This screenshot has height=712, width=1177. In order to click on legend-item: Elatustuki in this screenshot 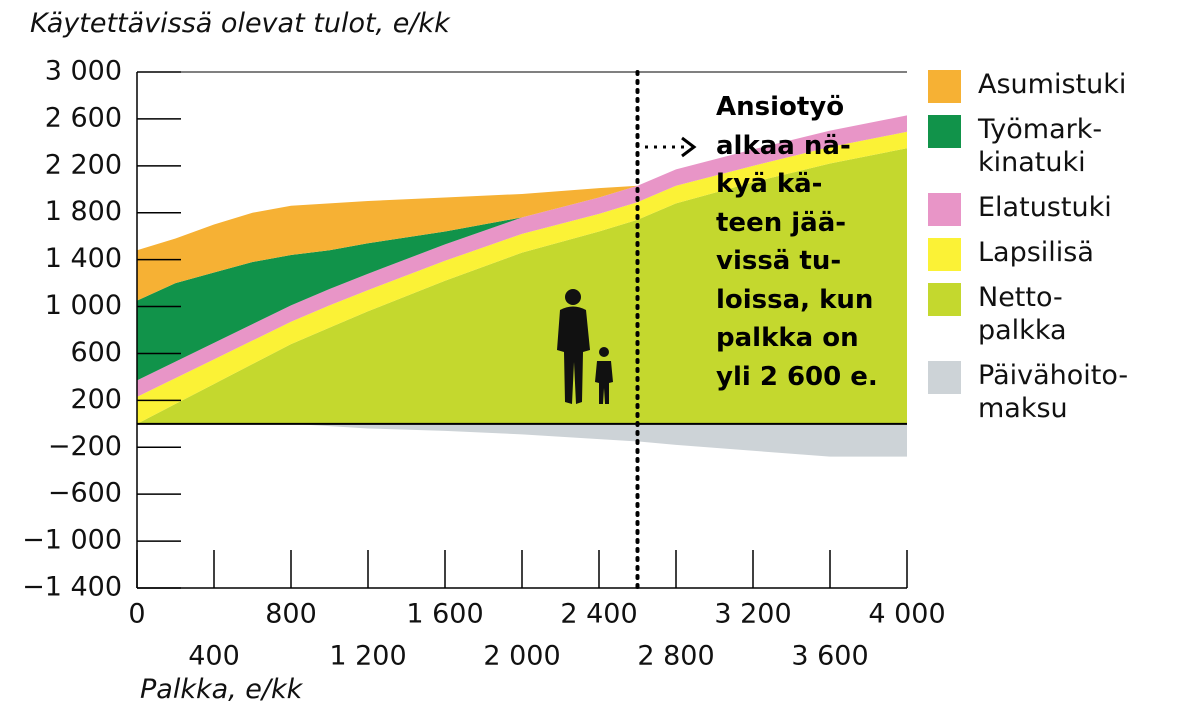, I will do `click(1050, 208)`.